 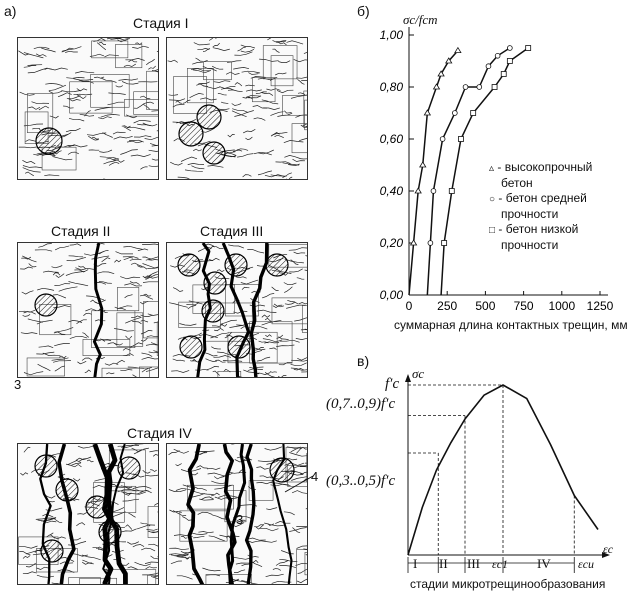 I want to click on legend-high-line2: бетон, so click(x=517, y=183).